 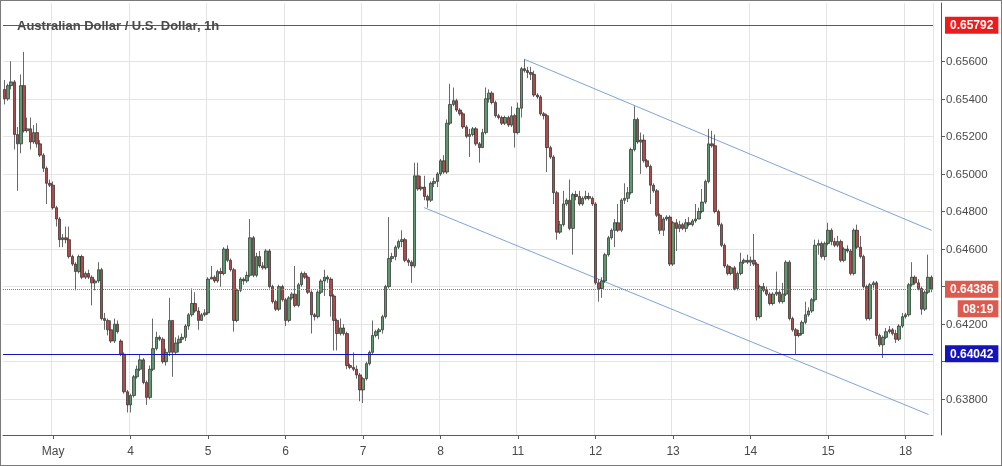 What do you see at coordinates (967, 136) in the screenshot?
I see `y-tick-label: 0.65200` at bounding box center [967, 136].